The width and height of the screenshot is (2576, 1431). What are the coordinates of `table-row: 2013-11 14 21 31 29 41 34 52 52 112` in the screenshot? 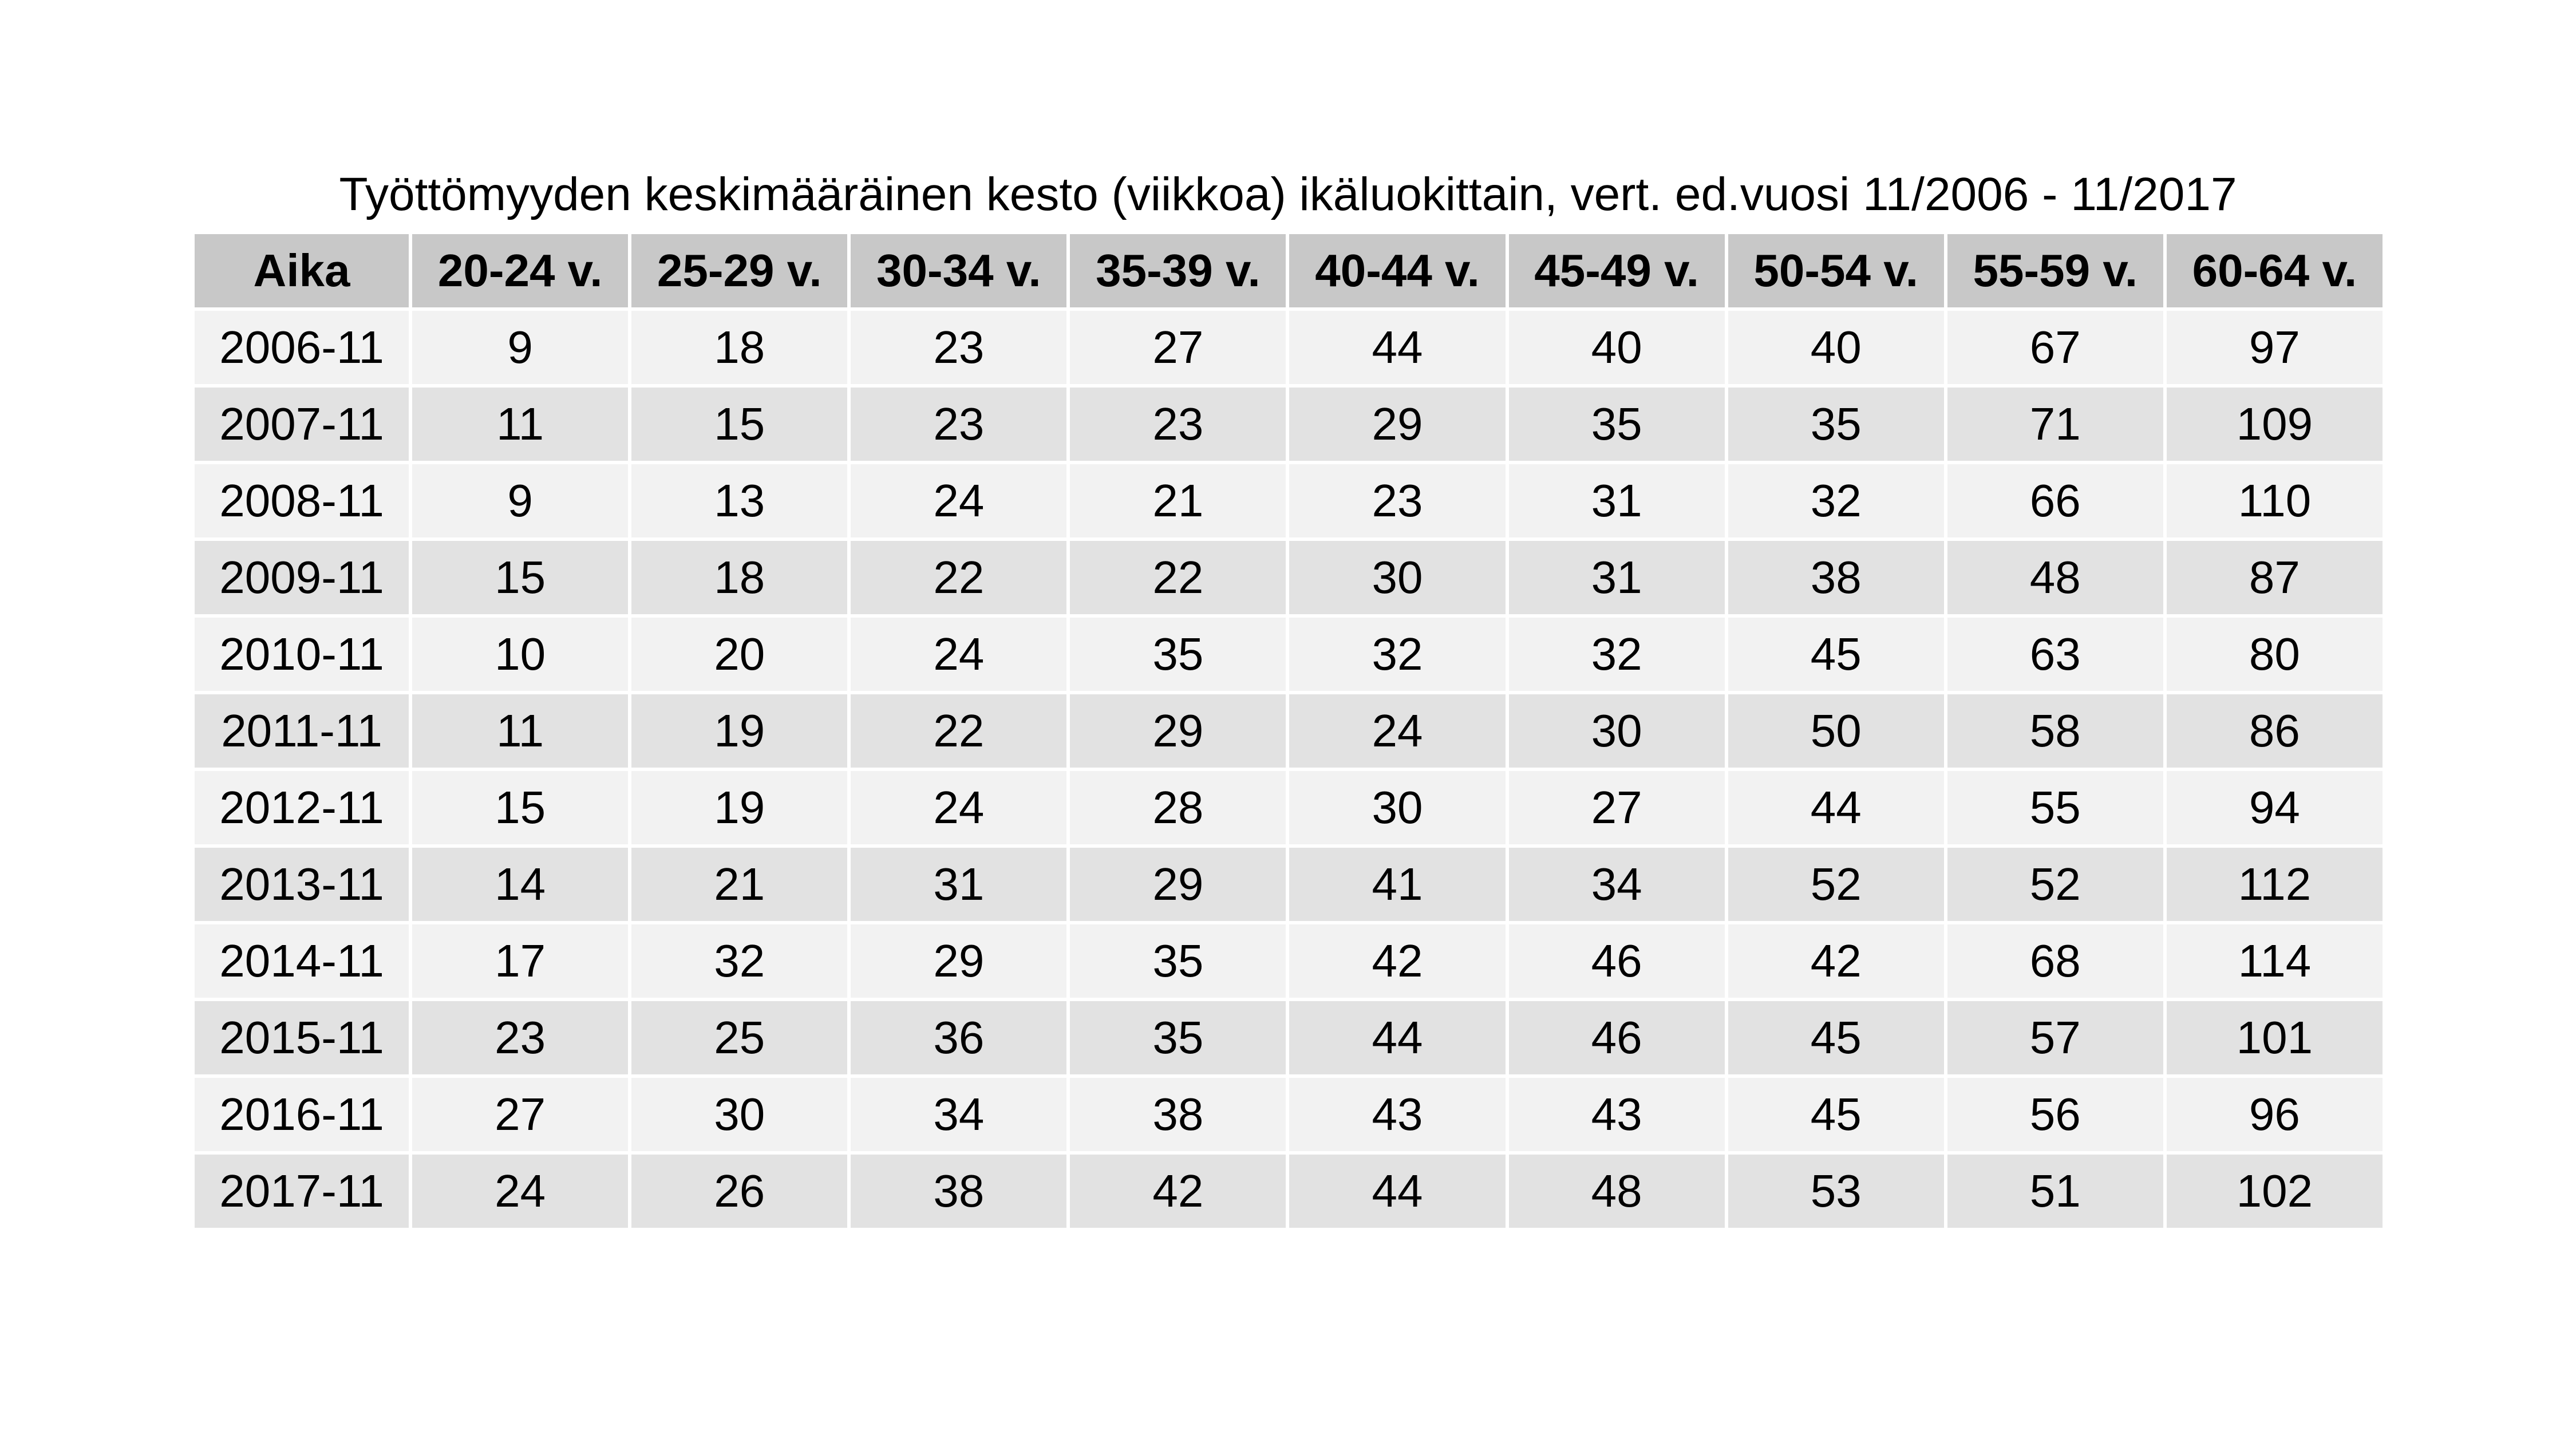 It's located at (1289, 884).